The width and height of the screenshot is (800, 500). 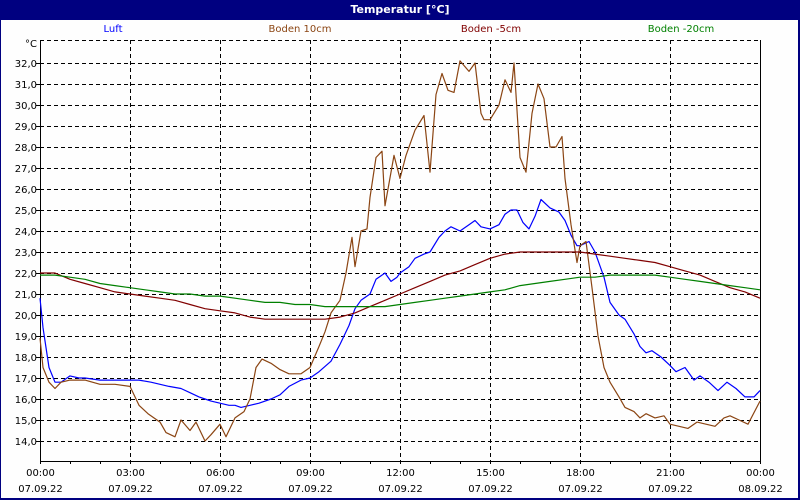 What do you see at coordinates (26, 169) in the screenshot?
I see `y-tick-label: 27,0` at bounding box center [26, 169].